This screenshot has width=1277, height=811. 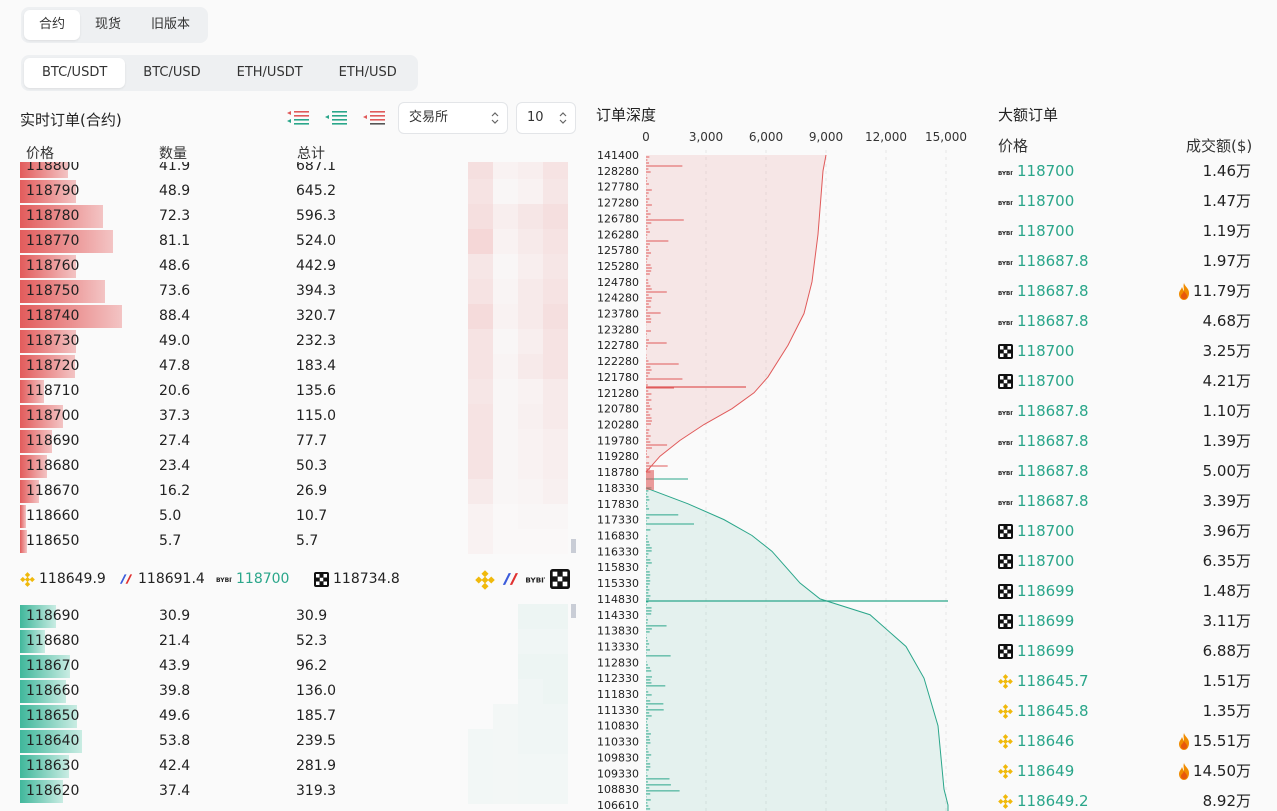 What do you see at coordinates (374, 118) in the screenshot?
I see `view-asks-icon` at bounding box center [374, 118].